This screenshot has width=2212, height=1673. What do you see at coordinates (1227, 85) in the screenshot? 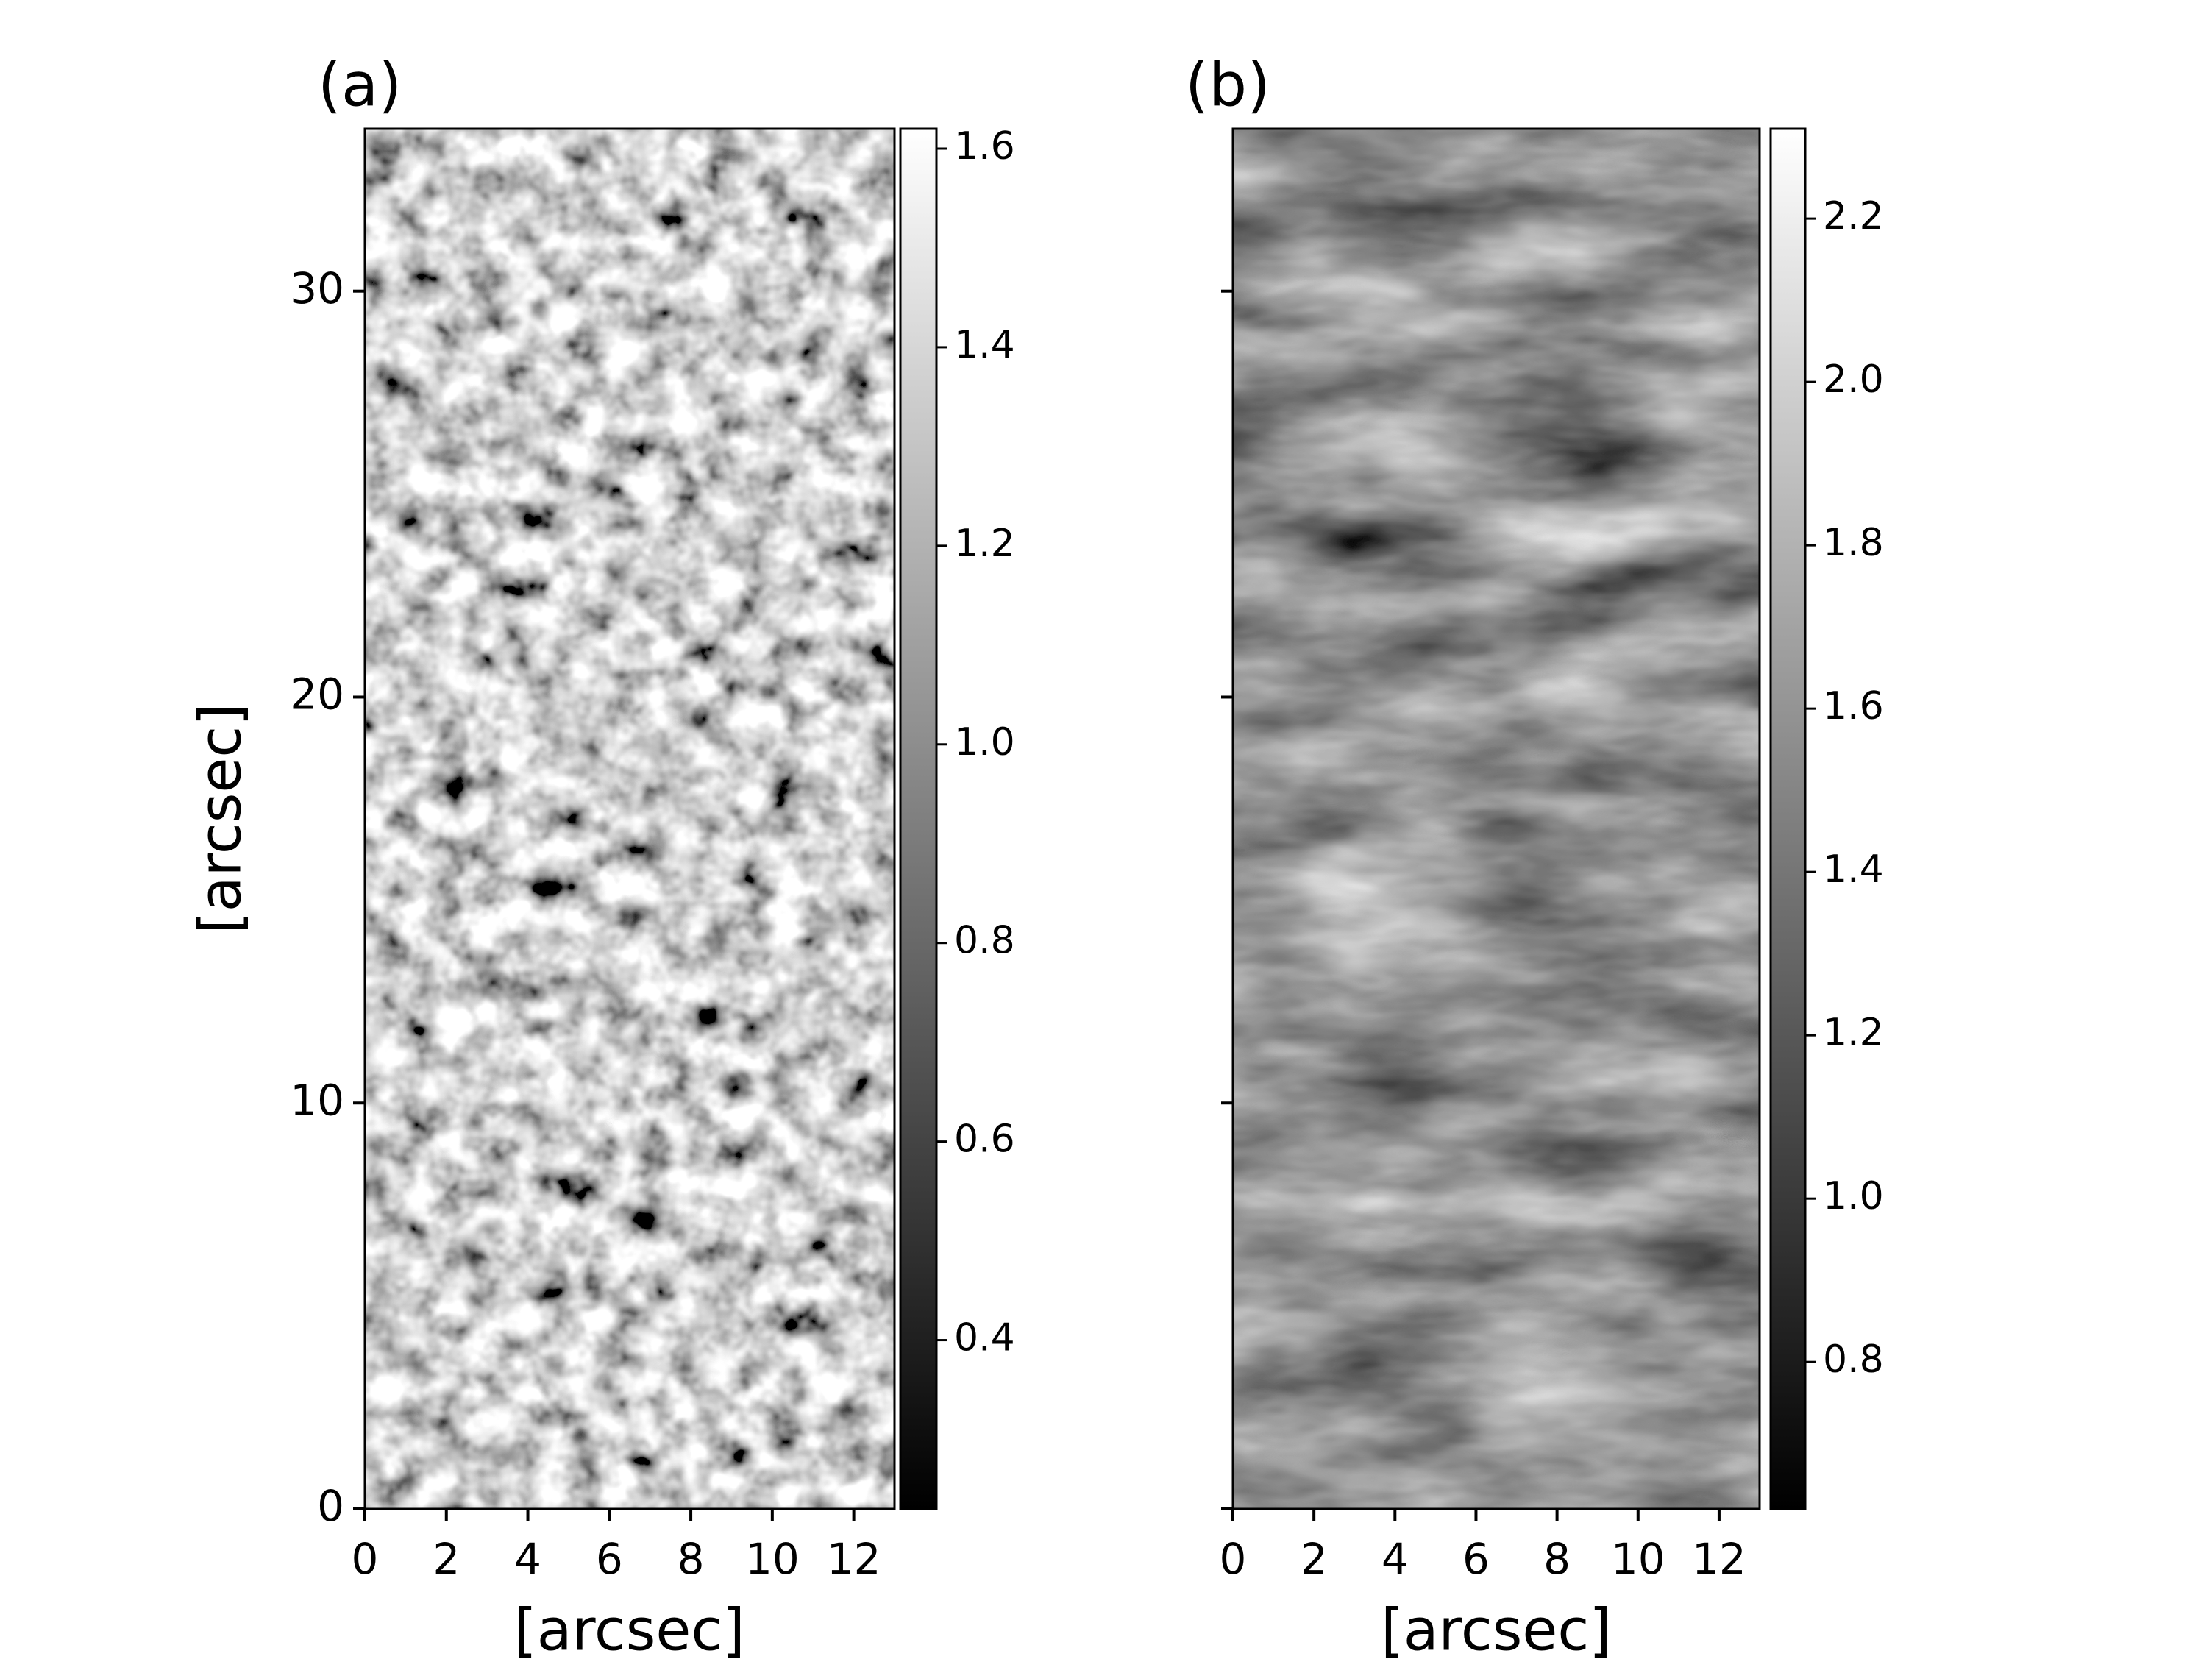
I see `panel-title: (b)` at bounding box center [1227, 85].